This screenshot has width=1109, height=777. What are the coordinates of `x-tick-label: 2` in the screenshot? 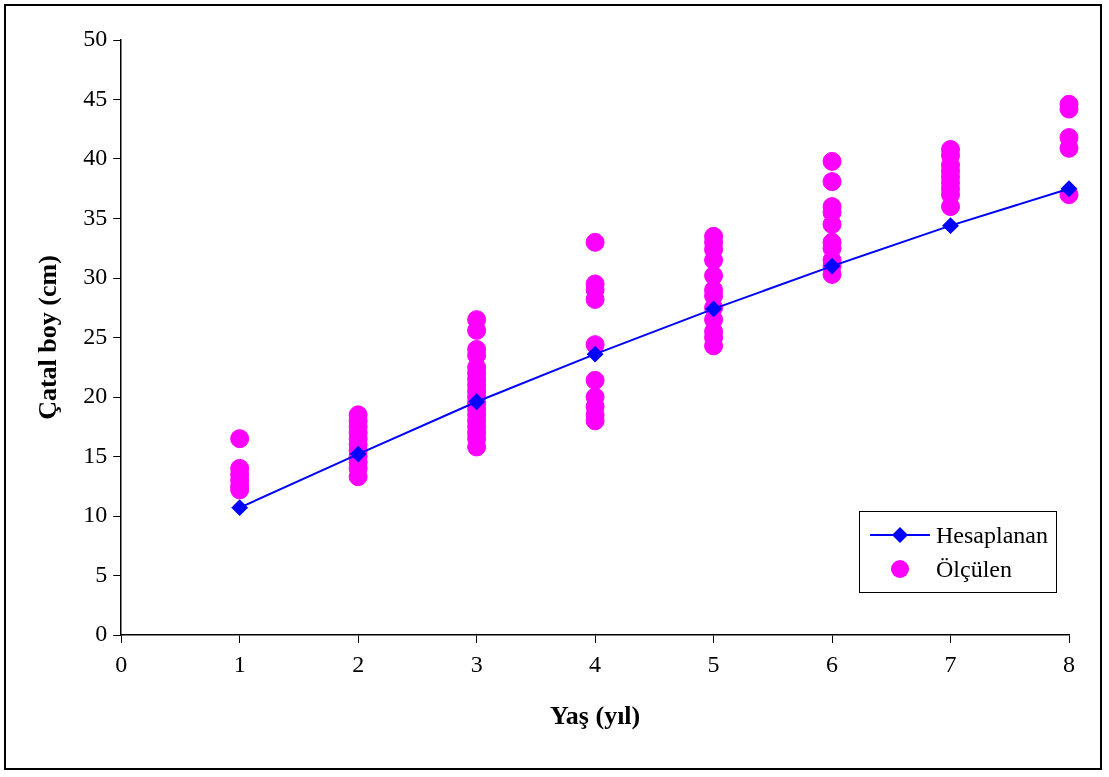 It's located at (358, 663).